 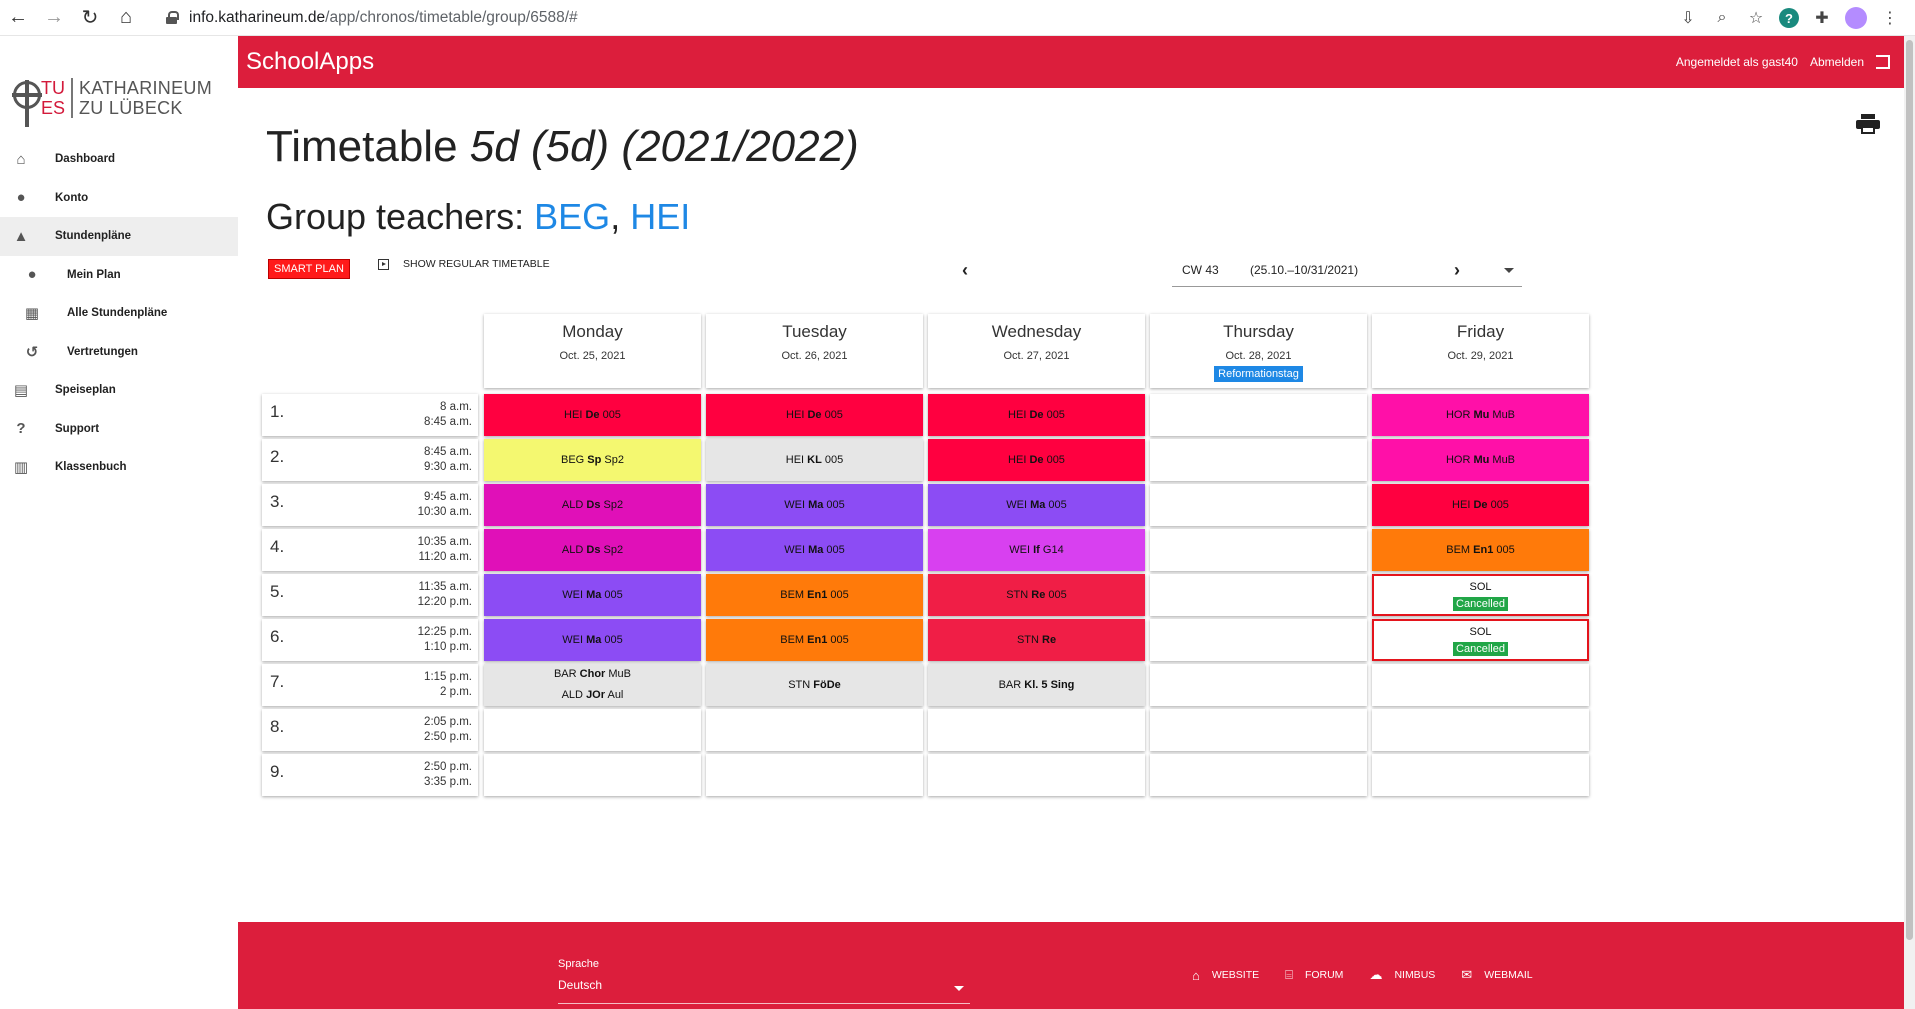 I want to click on sidebar-item-dashboard: ⌂ Dashboard, so click(x=119, y=159).